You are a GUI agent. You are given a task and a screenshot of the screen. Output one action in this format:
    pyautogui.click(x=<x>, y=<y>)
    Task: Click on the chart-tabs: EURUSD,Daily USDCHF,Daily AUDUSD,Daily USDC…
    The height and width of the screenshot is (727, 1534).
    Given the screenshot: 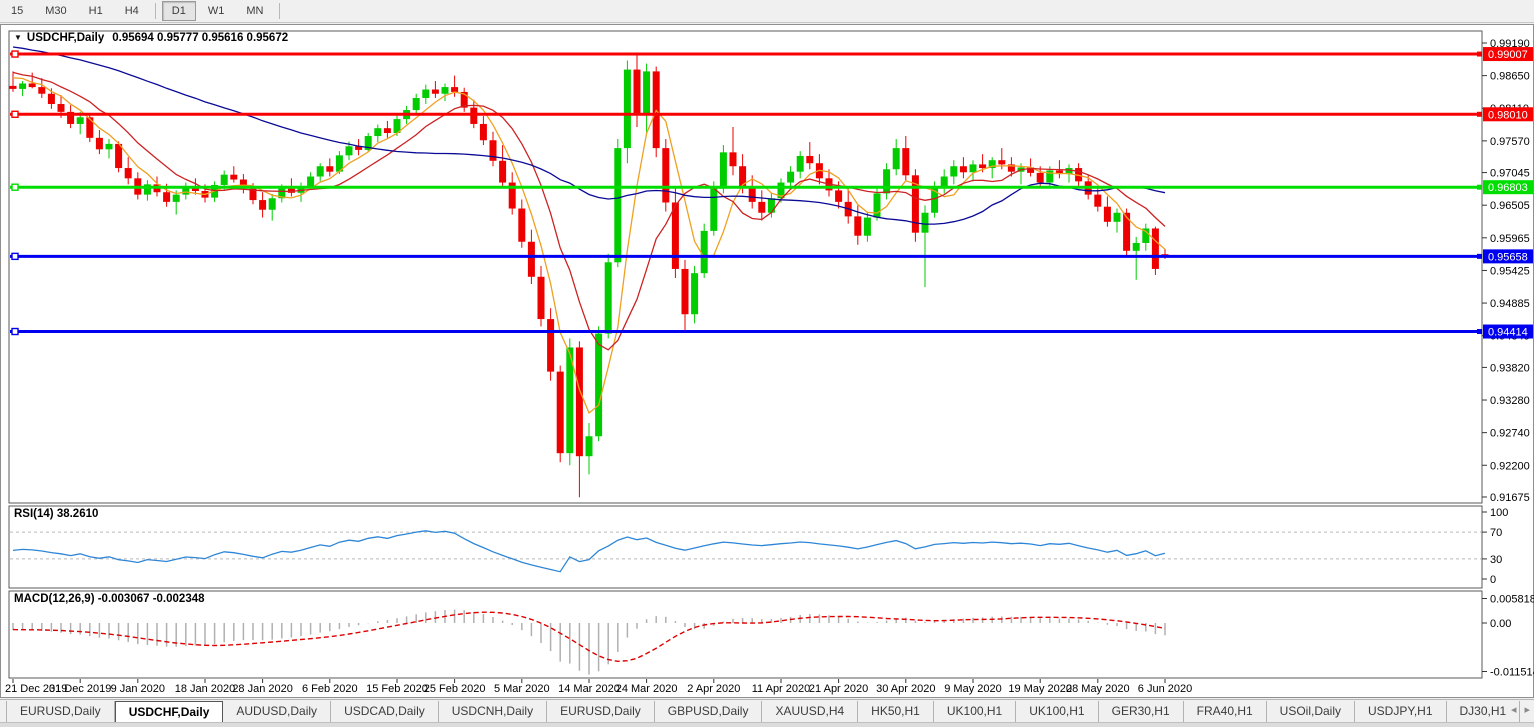 What is the action you would take?
    pyautogui.click(x=763, y=711)
    